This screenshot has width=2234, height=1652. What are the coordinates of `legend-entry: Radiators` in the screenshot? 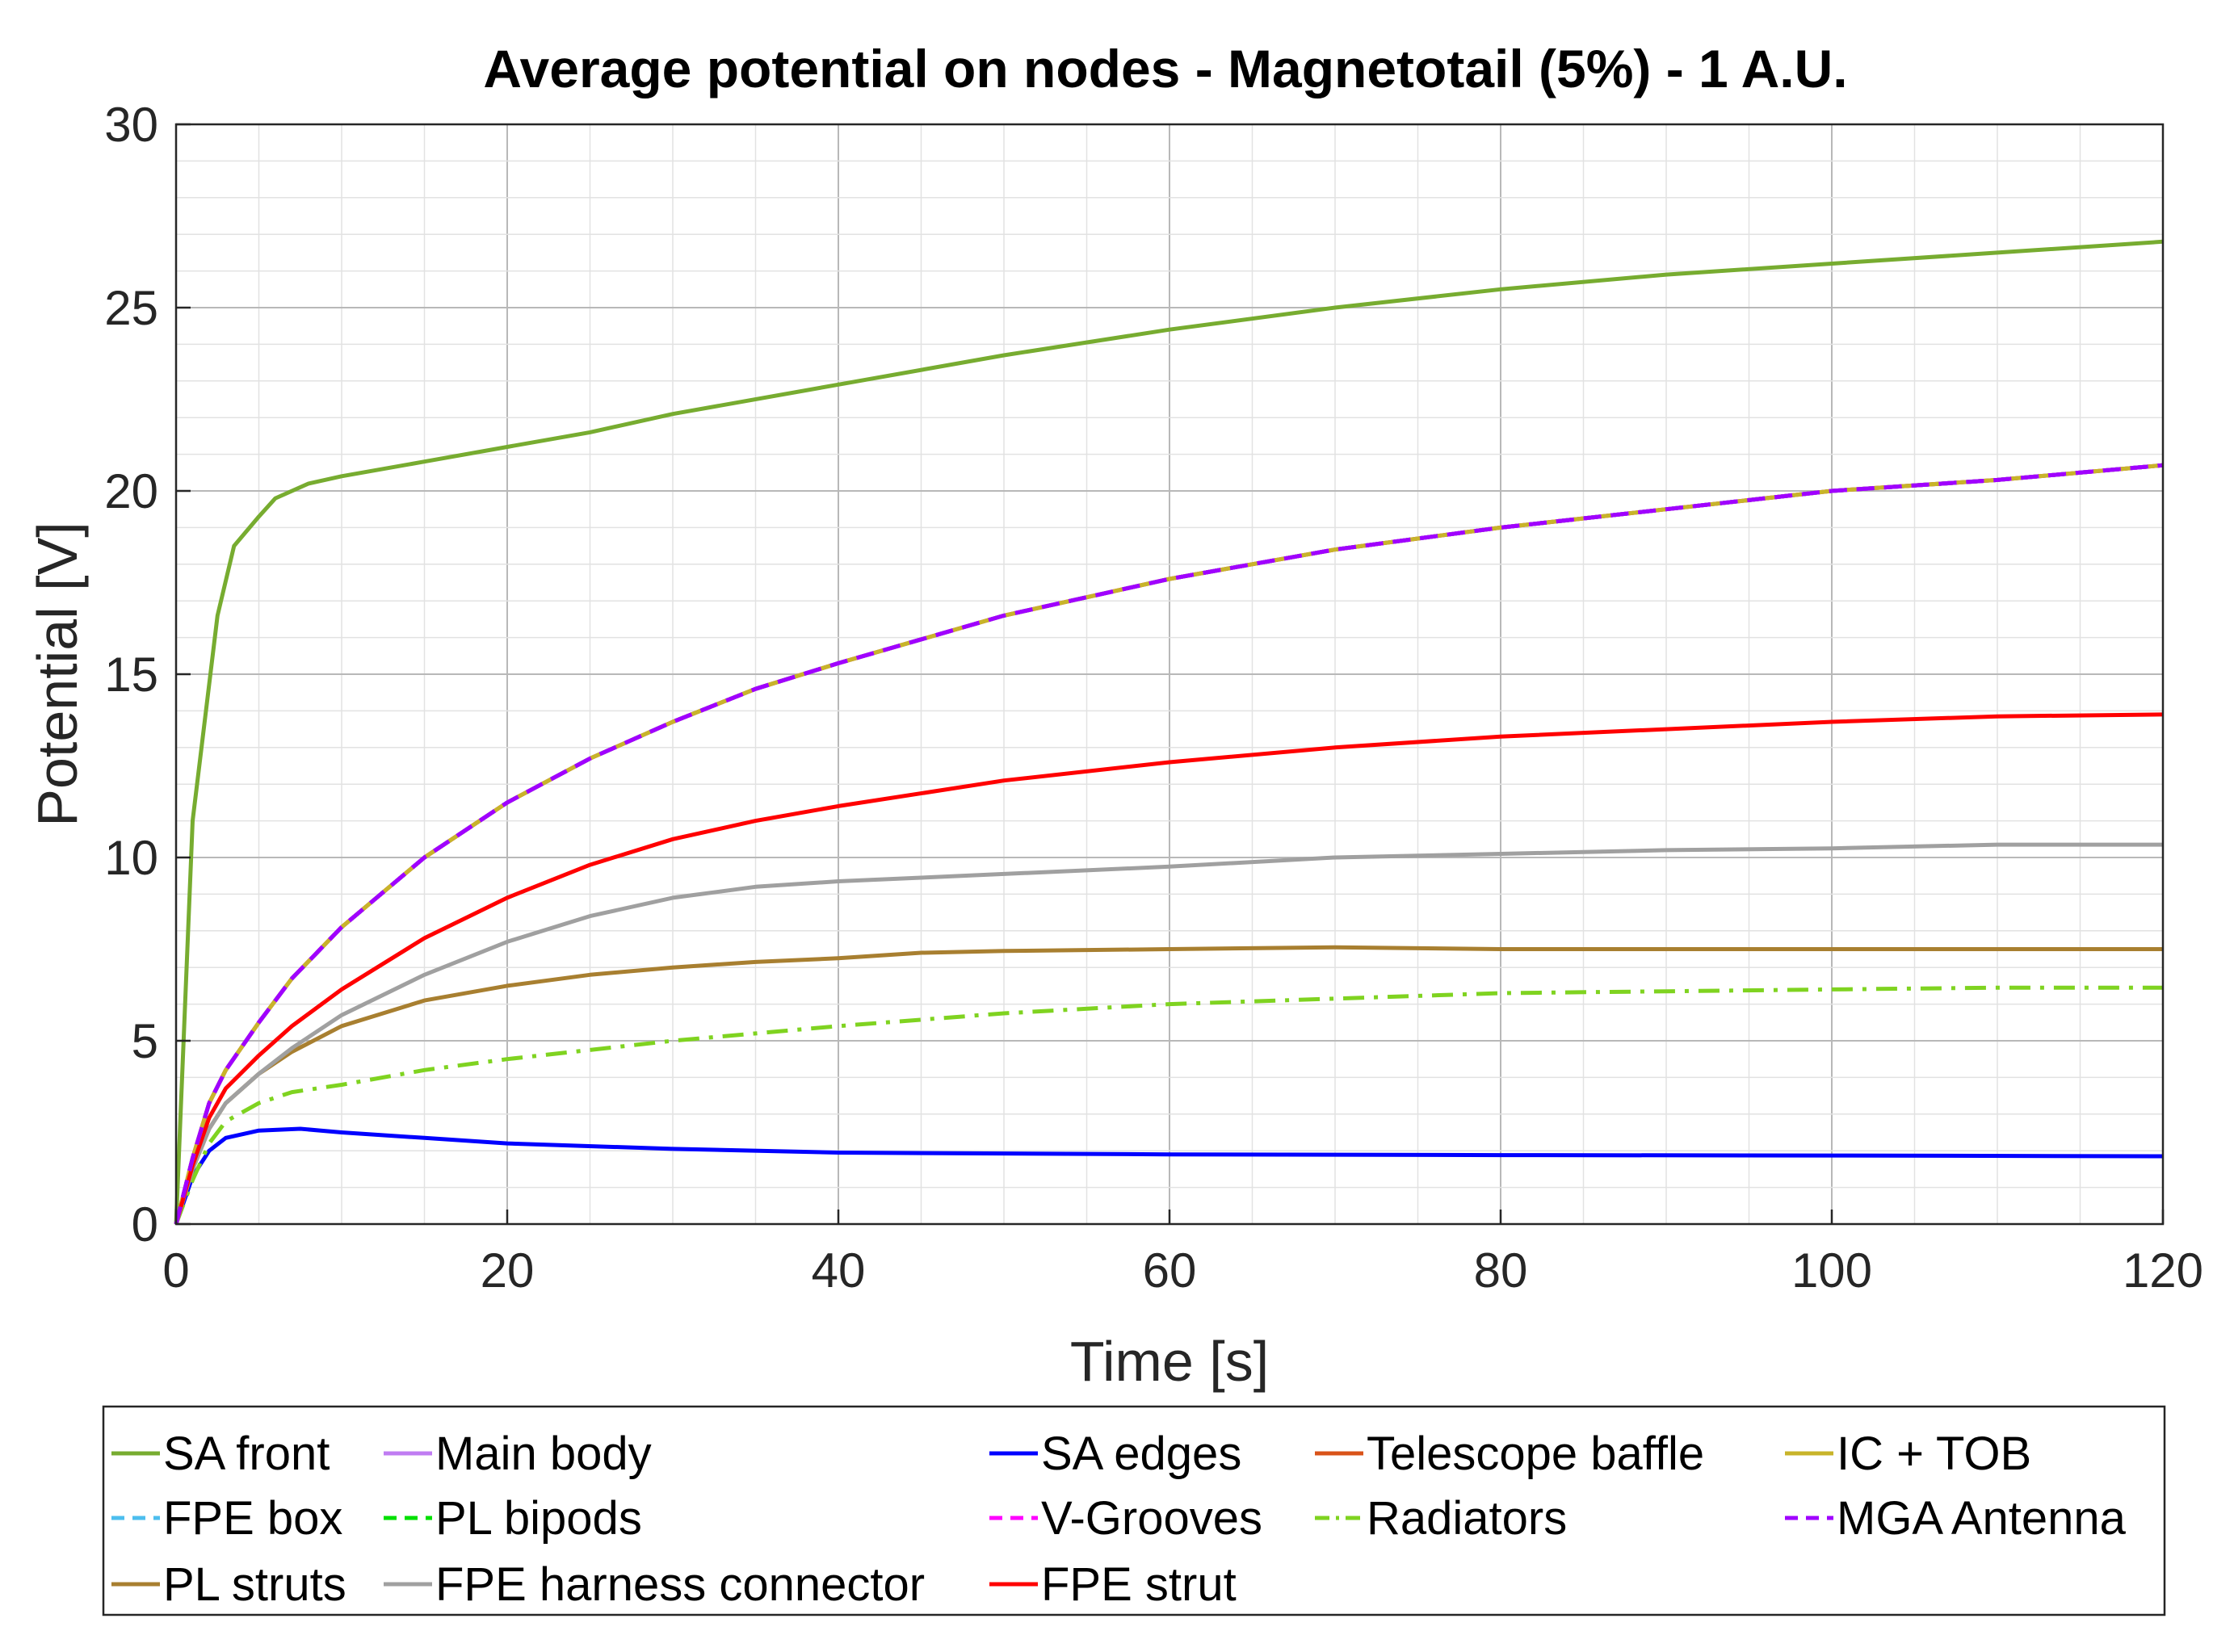 It's located at (1467, 1518).